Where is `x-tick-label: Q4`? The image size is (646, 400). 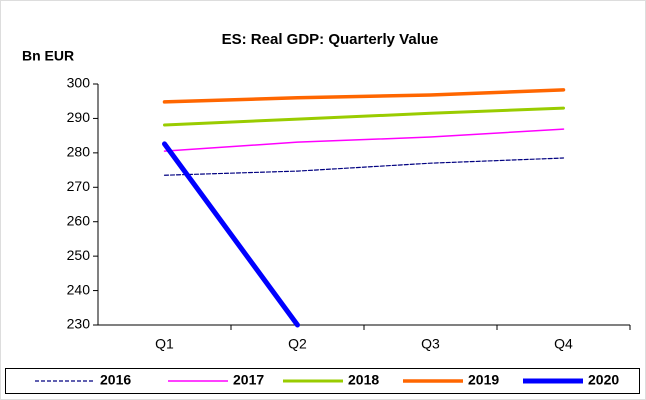 x-tick-label: Q4 is located at coordinates (563, 344).